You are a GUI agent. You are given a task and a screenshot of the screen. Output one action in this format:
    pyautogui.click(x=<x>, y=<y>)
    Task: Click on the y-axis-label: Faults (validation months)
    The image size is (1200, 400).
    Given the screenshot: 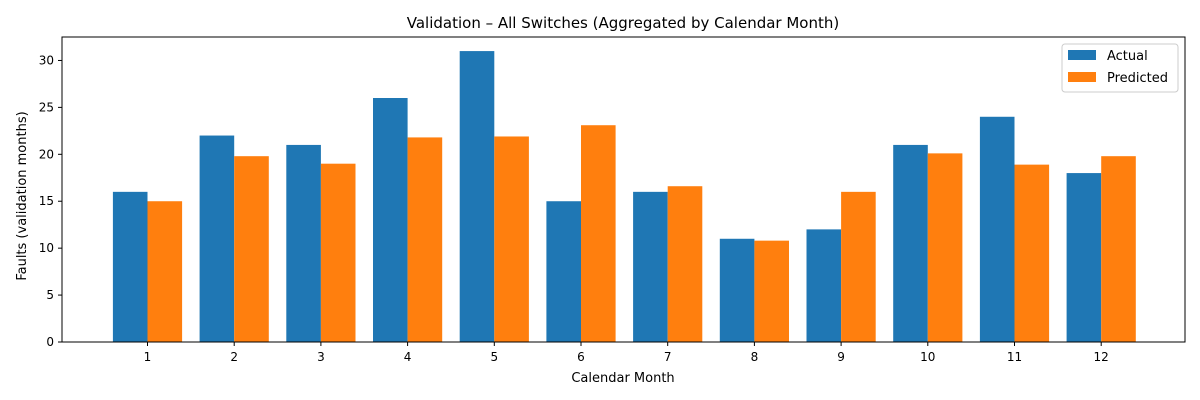 What is the action you would take?
    pyautogui.click(x=22, y=195)
    